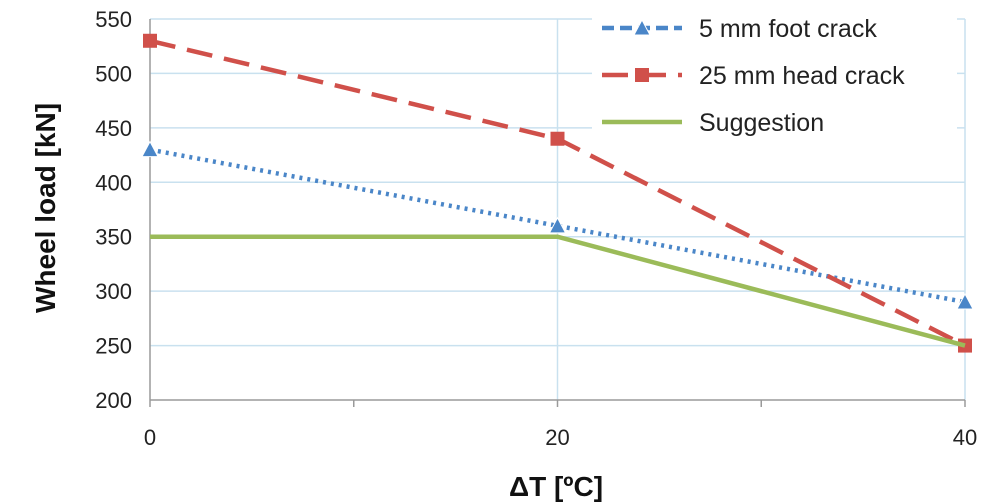 The image size is (998, 503). I want to click on y-tick-label: 450, so click(113, 128).